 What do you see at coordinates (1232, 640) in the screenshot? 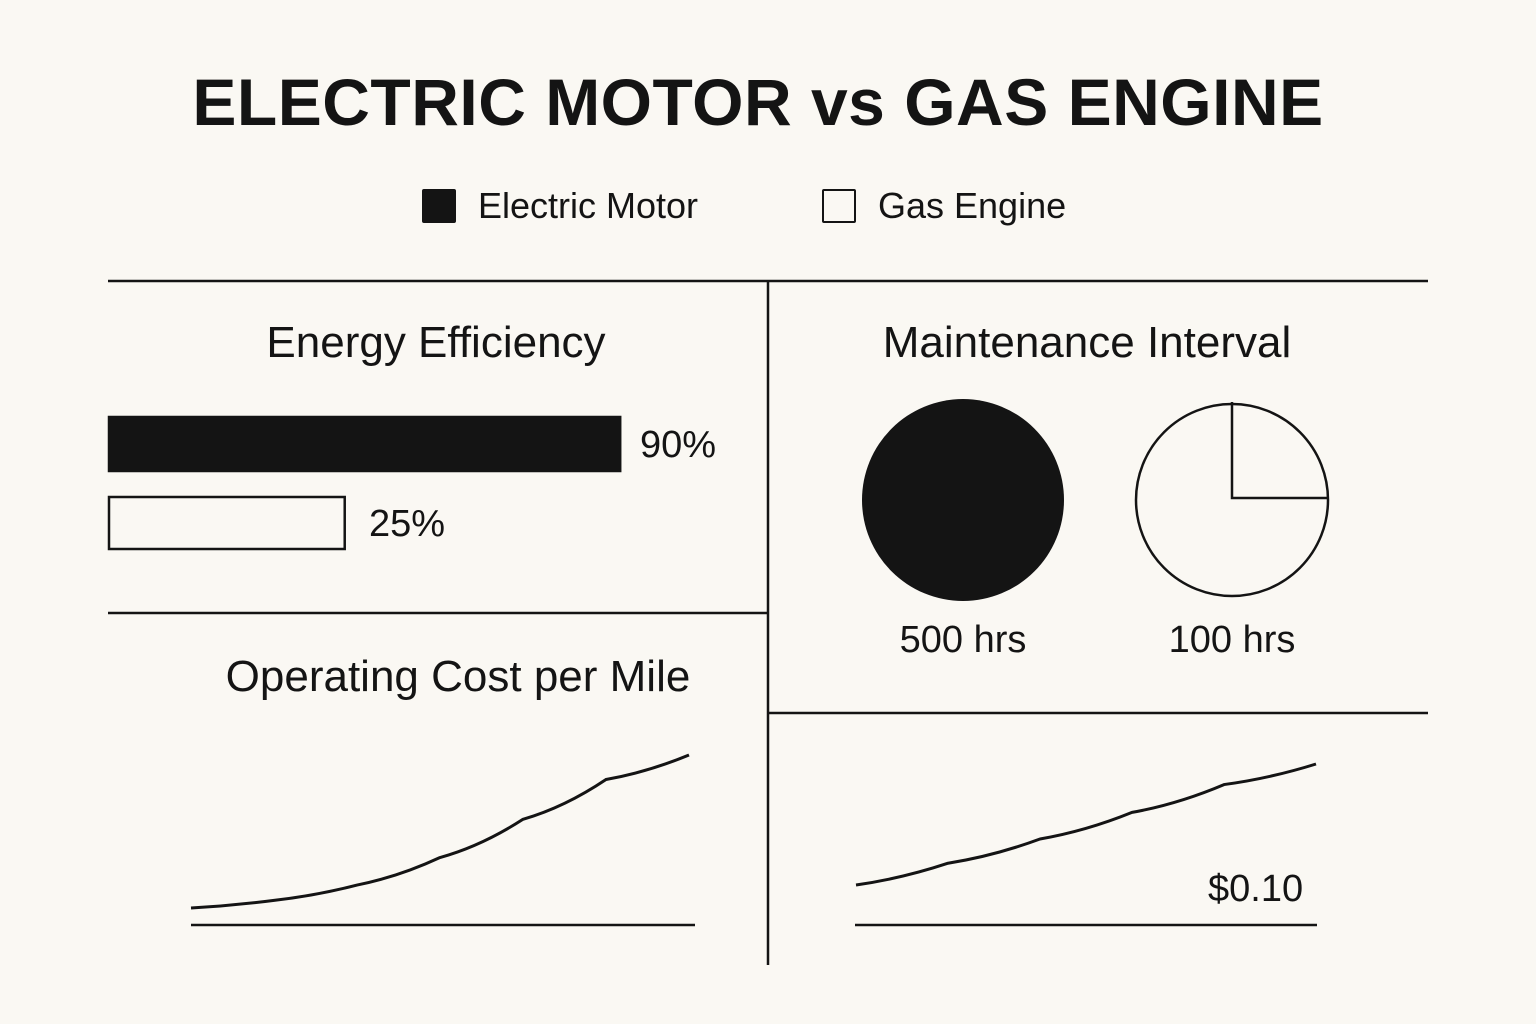
I see `value-label-gas-maintenance: 100 hrs` at bounding box center [1232, 640].